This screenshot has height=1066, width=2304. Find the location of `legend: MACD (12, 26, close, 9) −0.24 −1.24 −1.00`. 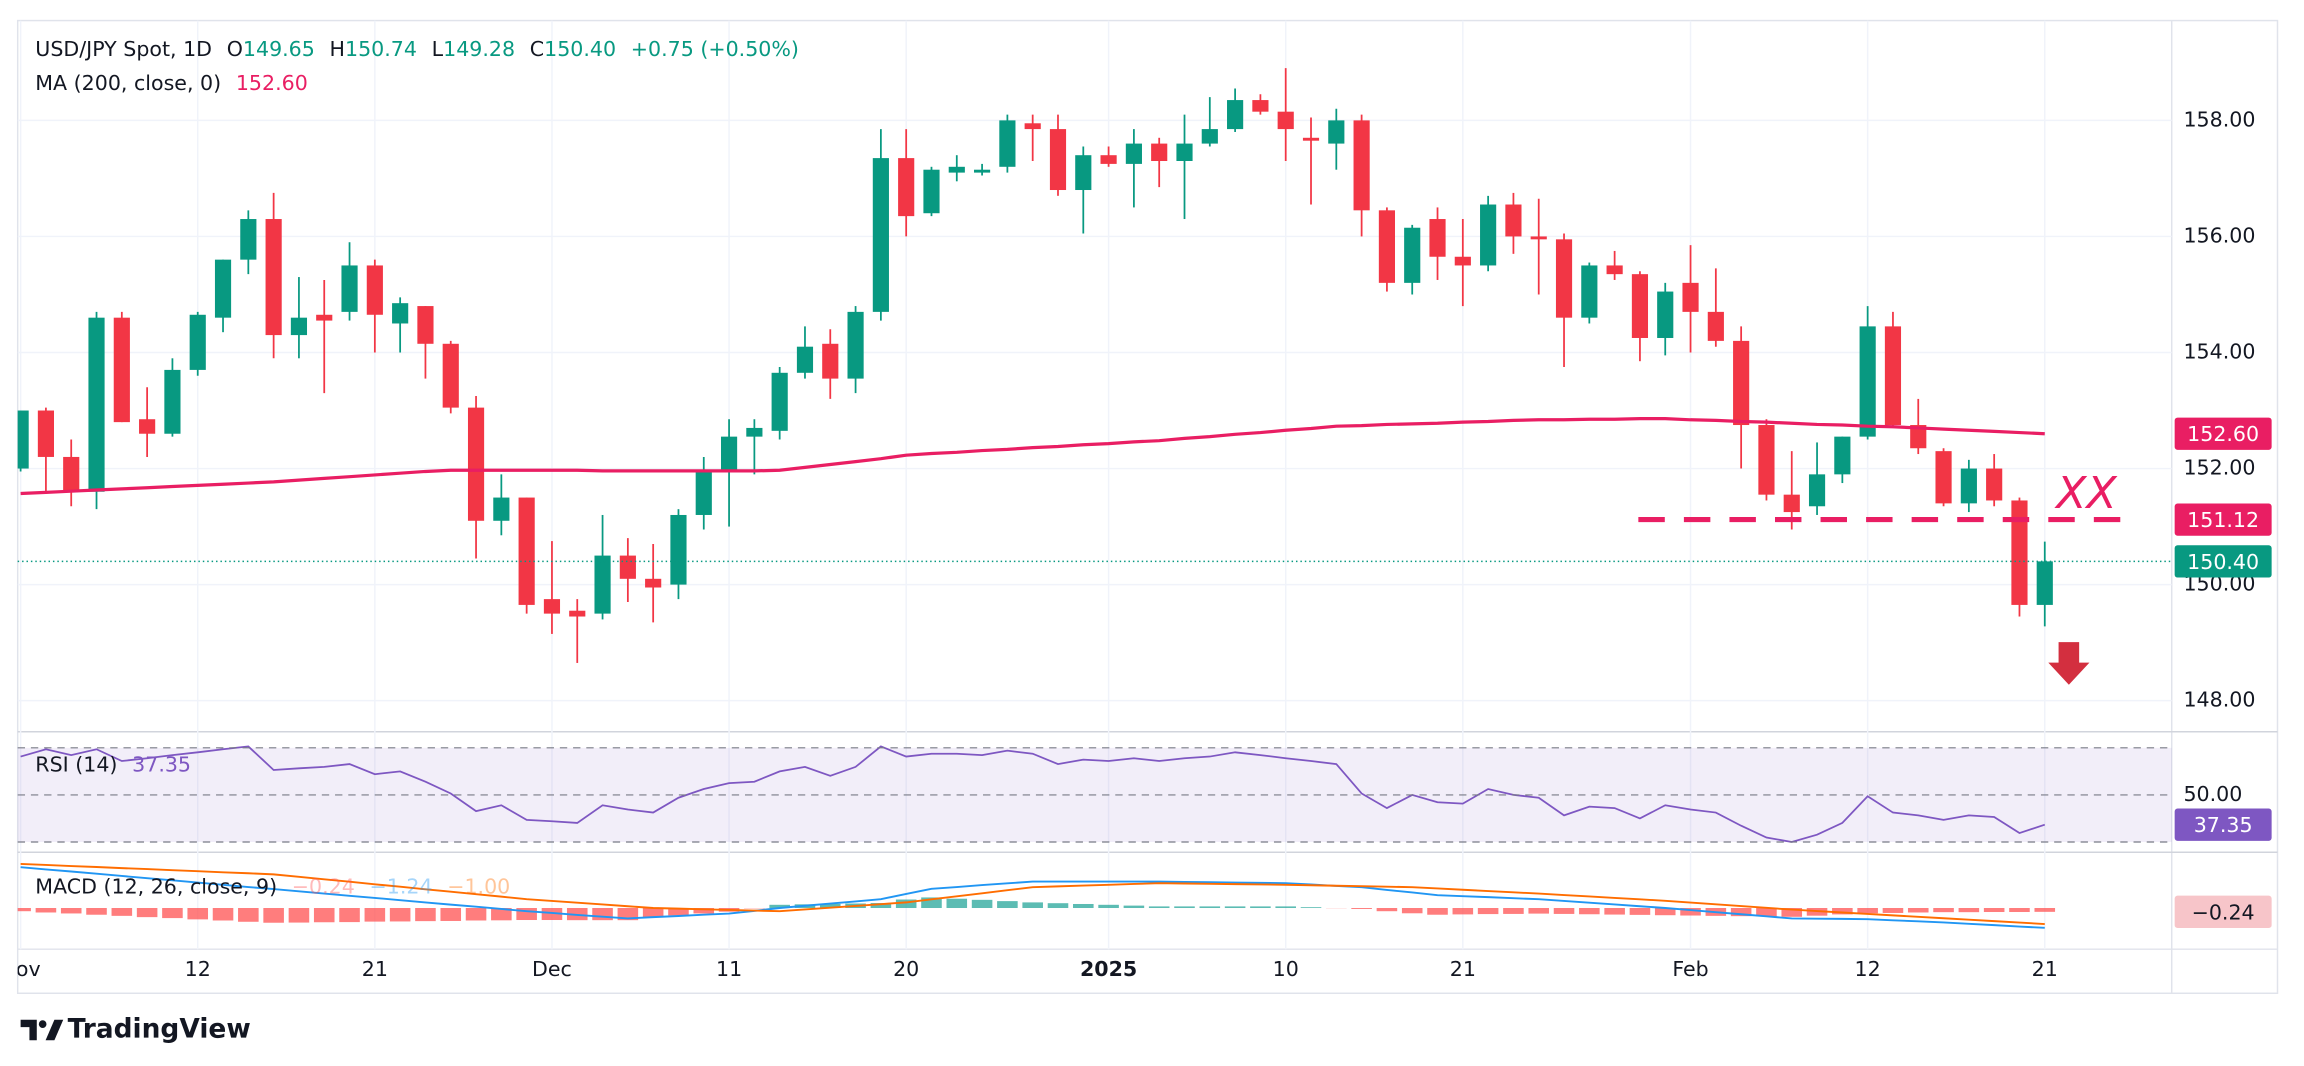

legend: MACD (12, 26, close, 9) −0.24 −1.24 −1.00 is located at coordinates (272, 886).